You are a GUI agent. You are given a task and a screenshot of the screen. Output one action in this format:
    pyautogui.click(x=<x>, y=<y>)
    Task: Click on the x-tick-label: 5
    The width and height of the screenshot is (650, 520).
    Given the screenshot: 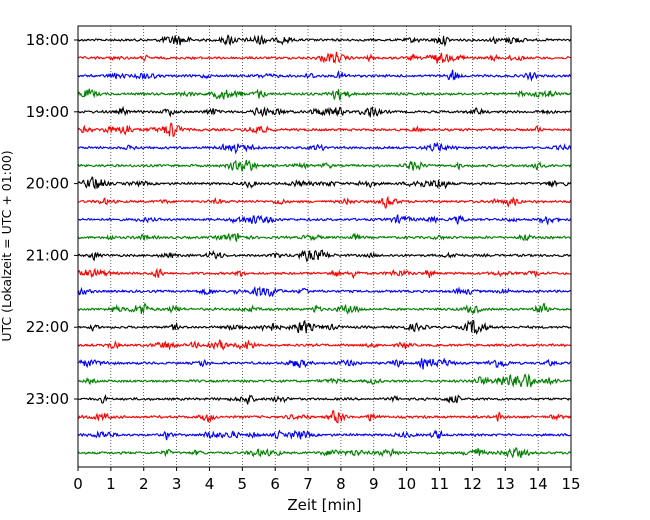 What is the action you would take?
    pyautogui.click(x=243, y=484)
    